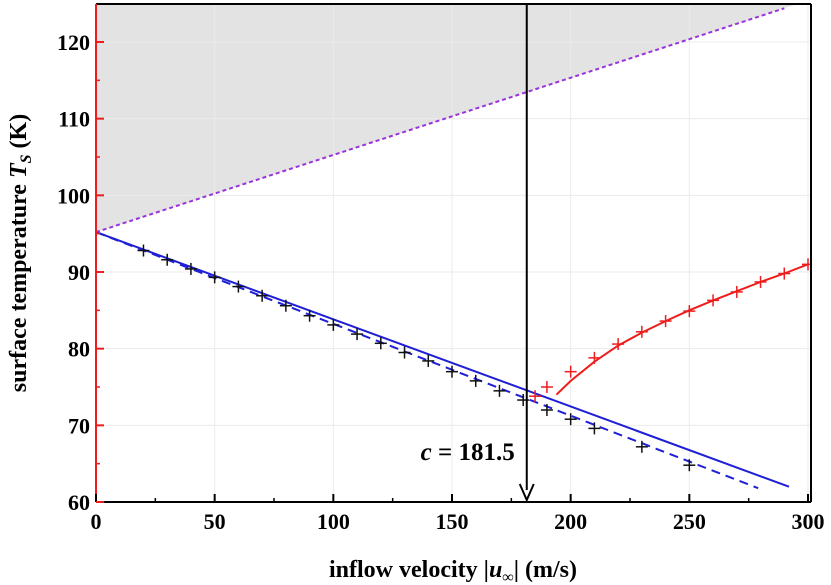  Describe the element at coordinates (73, 42) in the screenshot. I see `y-tick-label: 120` at that location.